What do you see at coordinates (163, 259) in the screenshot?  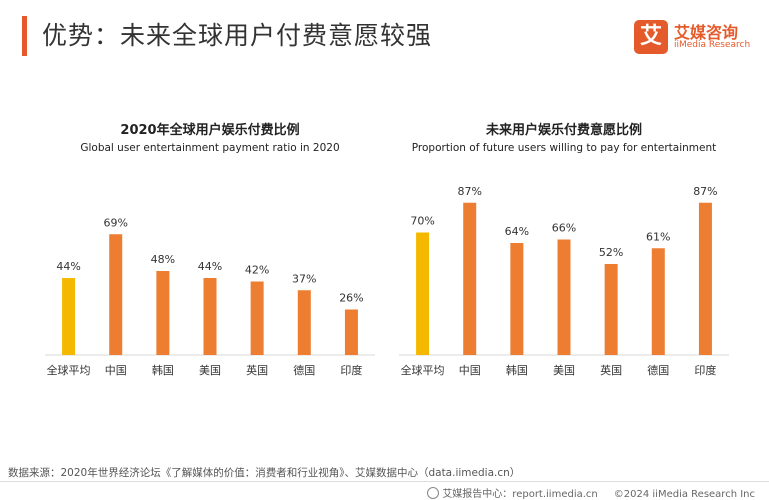 I see `value-label-2: 48%` at bounding box center [163, 259].